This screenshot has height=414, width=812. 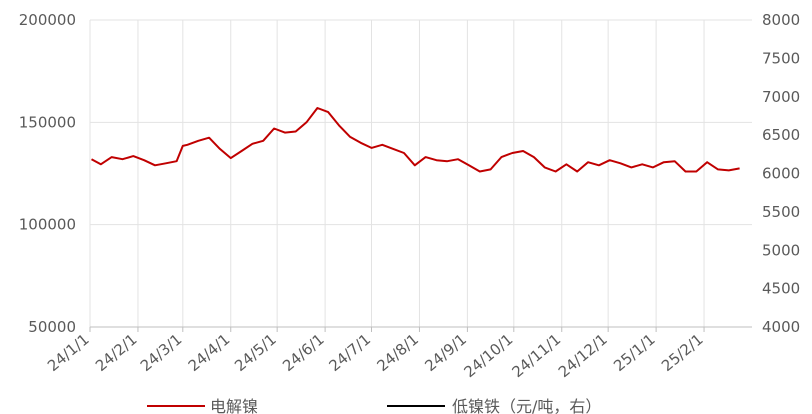 What do you see at coordinates (52, 327) in the screenshot?
I see `left-y-tick-label: 50000` at bounding box center [52, 327].